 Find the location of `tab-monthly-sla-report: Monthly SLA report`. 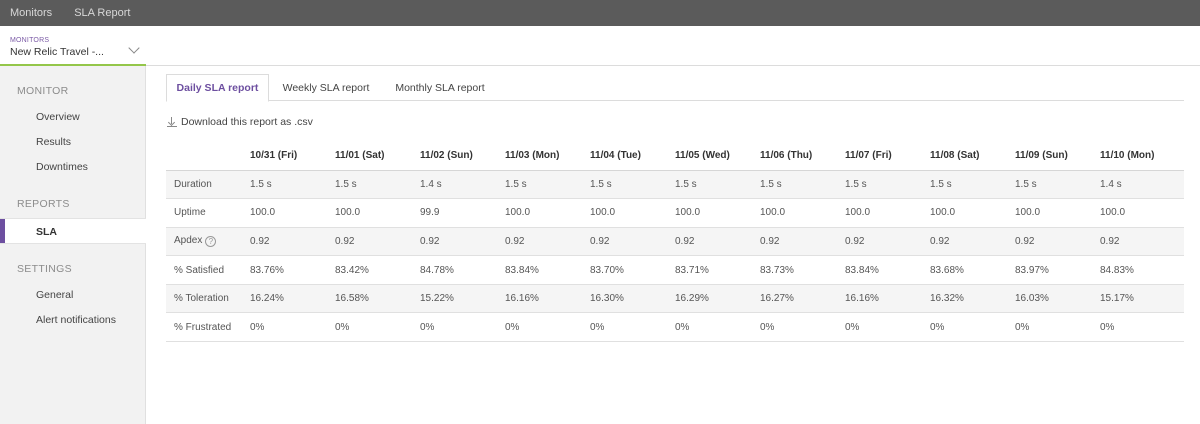

tab-monthly-sla-report: Monthly SLA report is located at coordinates (440, 87).